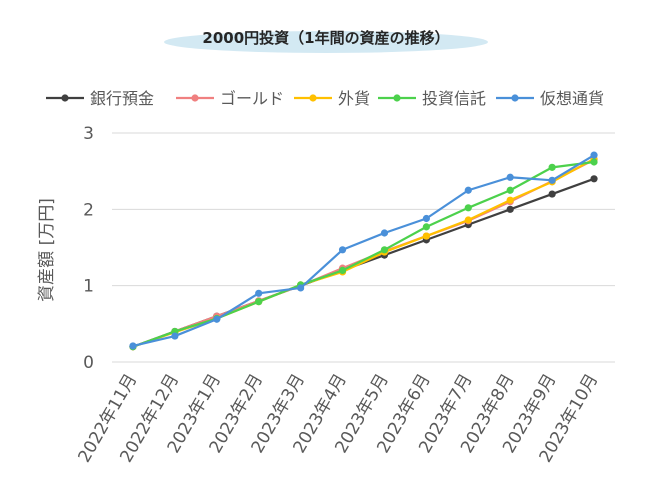 The image size is (651, 497). Describe the element at coordinates (88, 134) in the screenshot. I see `y-tick-label: 3` at that location.